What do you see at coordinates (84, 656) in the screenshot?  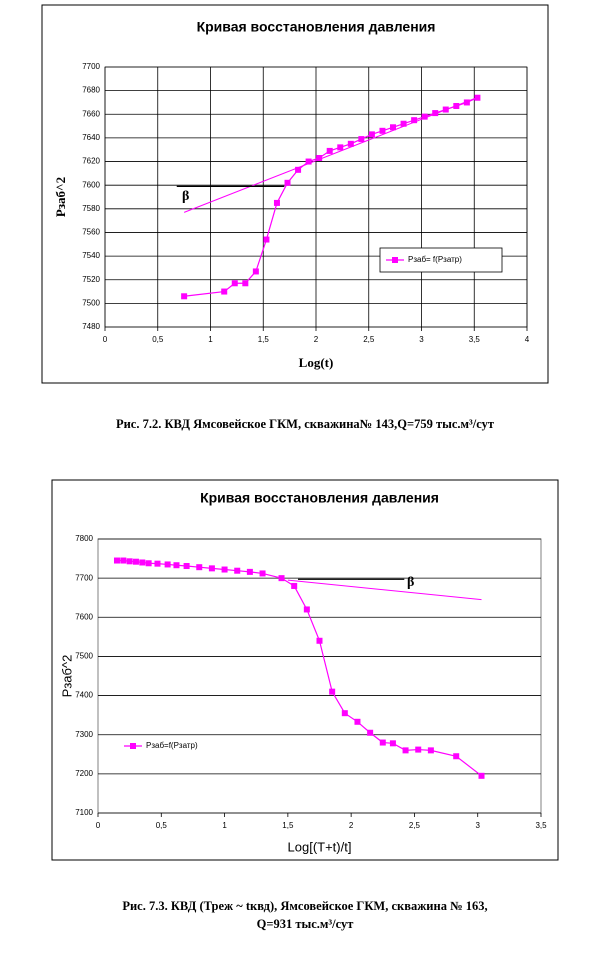 I see `y-tick-label: 7500` at bounding box center [84, 656].